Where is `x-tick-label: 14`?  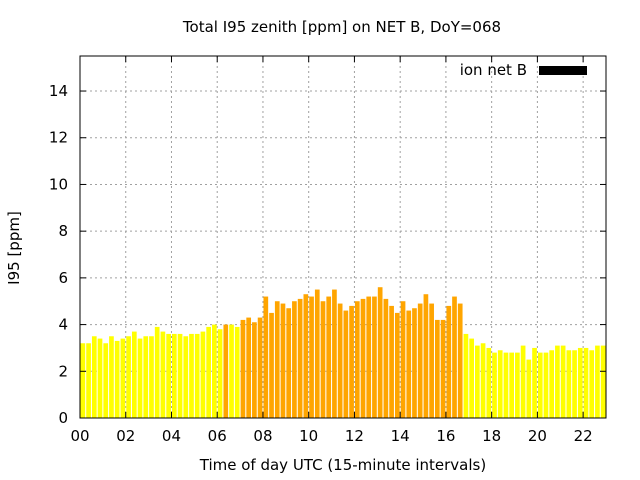 x-tick-label: 14 is located at coordinates (400, 436).